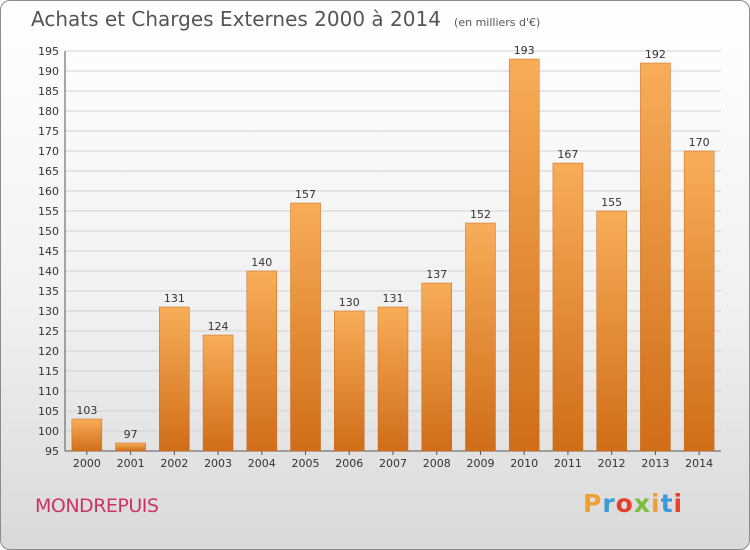 The width and height of the screenshot is (750, 550). I want to click on x-tick-label: 2008, so click(437, 463).